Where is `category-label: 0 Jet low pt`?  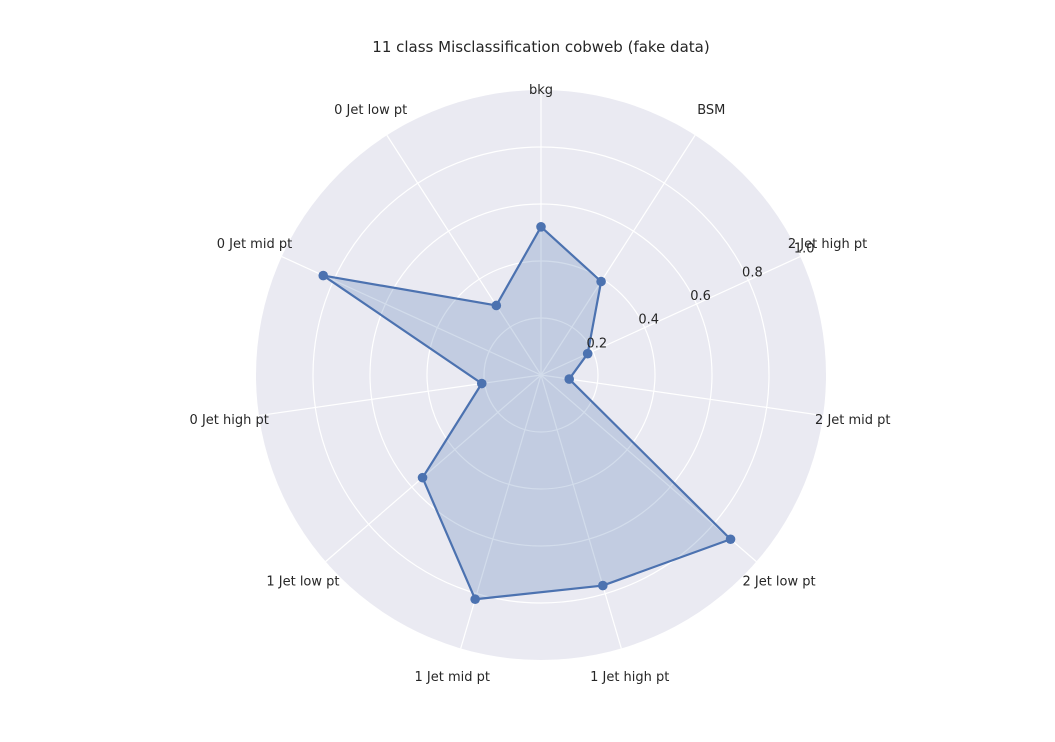 category-label: 0 Jet low pt is located at coordinates (370, 110).